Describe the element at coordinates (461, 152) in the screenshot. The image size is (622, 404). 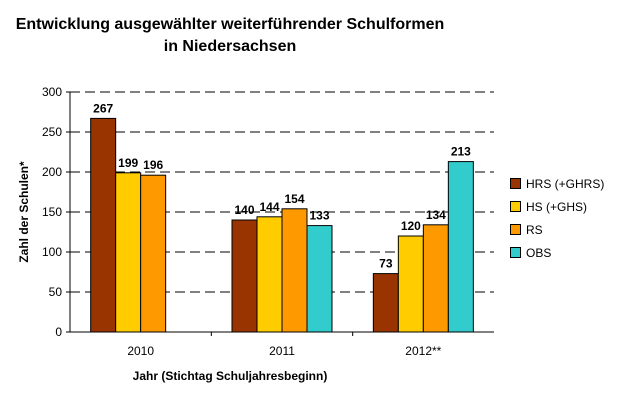
I see `data-label: 213` at that location.